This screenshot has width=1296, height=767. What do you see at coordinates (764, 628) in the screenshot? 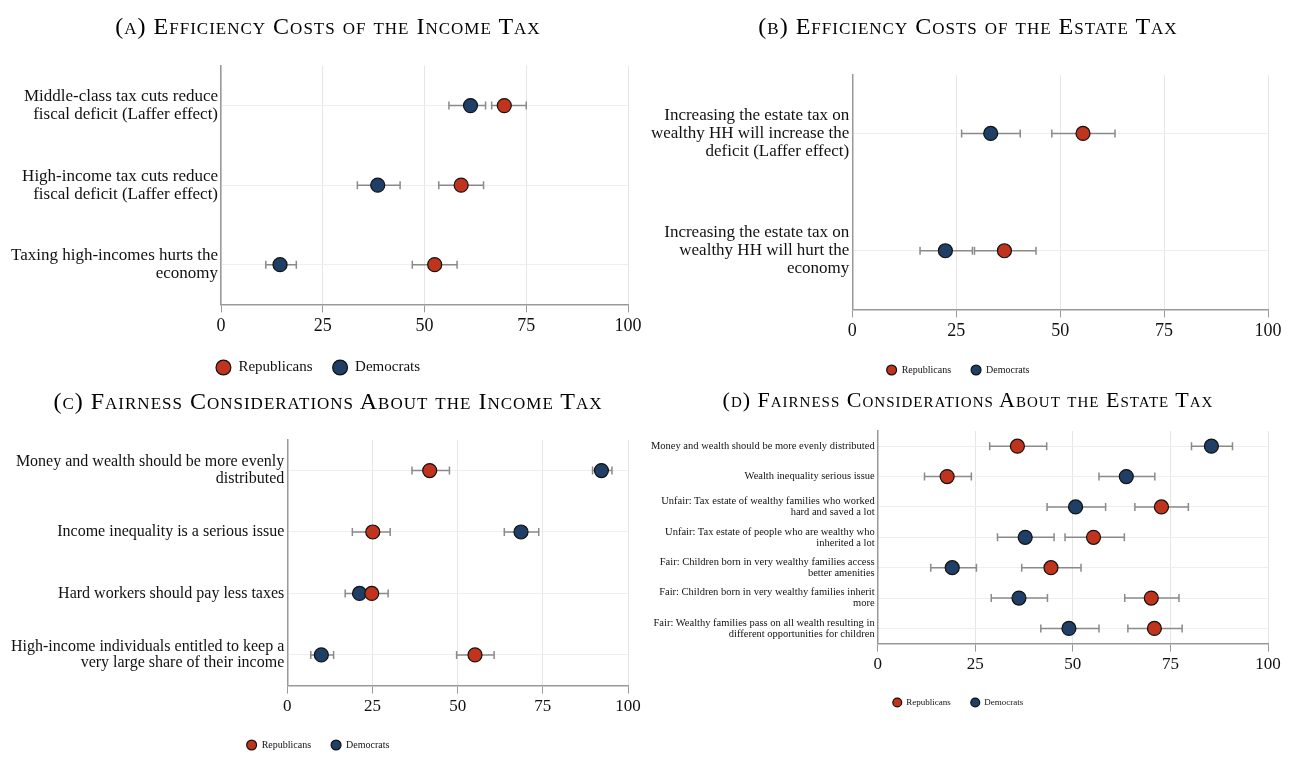
I see `y-tick-label: Fair: Wealthy families pass on all wealth resulting in different opportunities for children` at bounding box center [764, 628].